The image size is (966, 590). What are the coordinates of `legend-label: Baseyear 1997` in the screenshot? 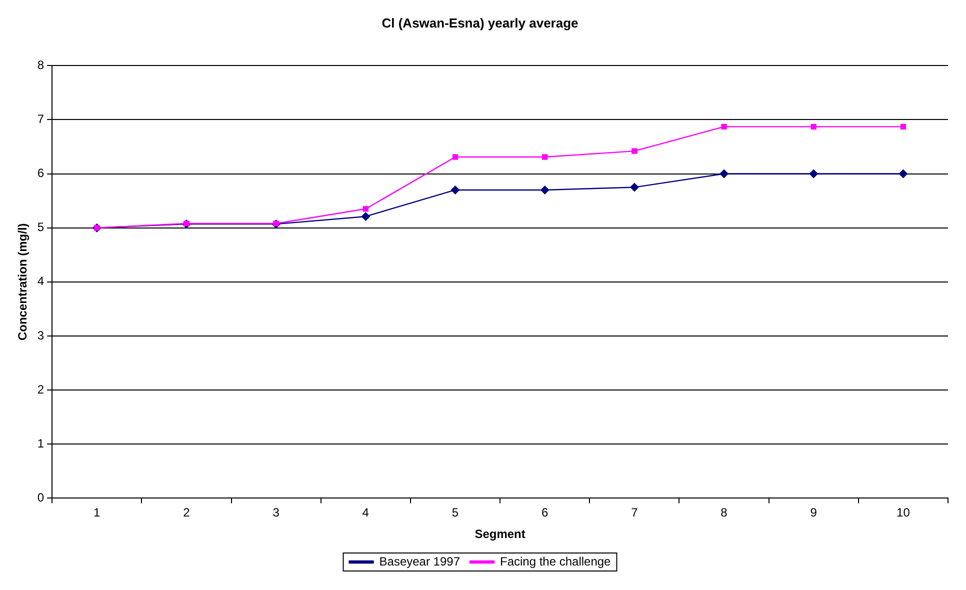 It's located at (419, 561).